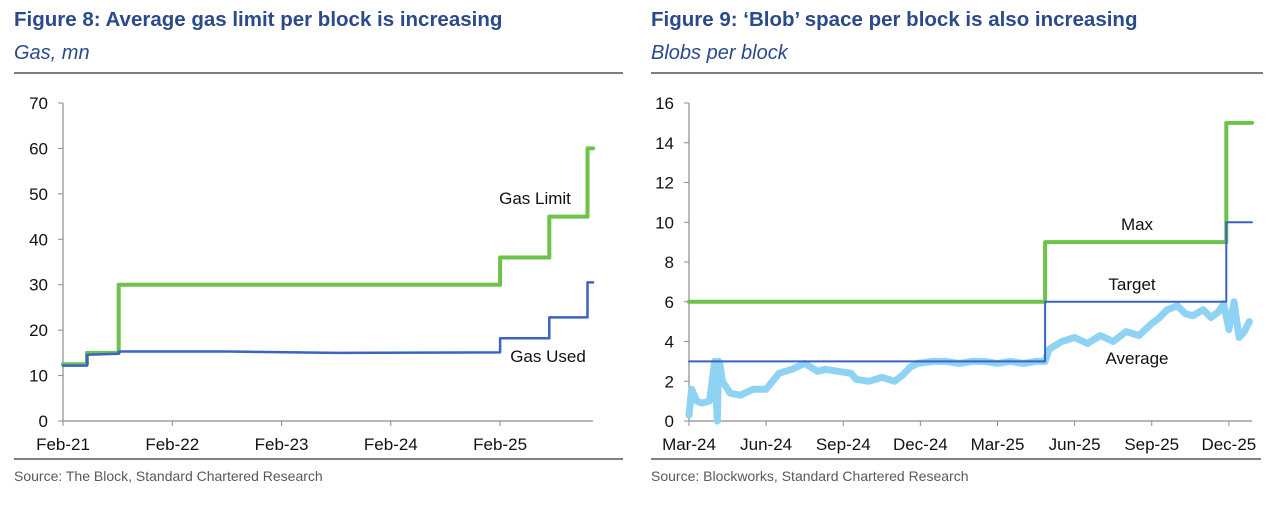  What do you see at coordinates (664, 183) in the screenshot?
I see `y-tick-label: 12` at bounding box center [664, 183].